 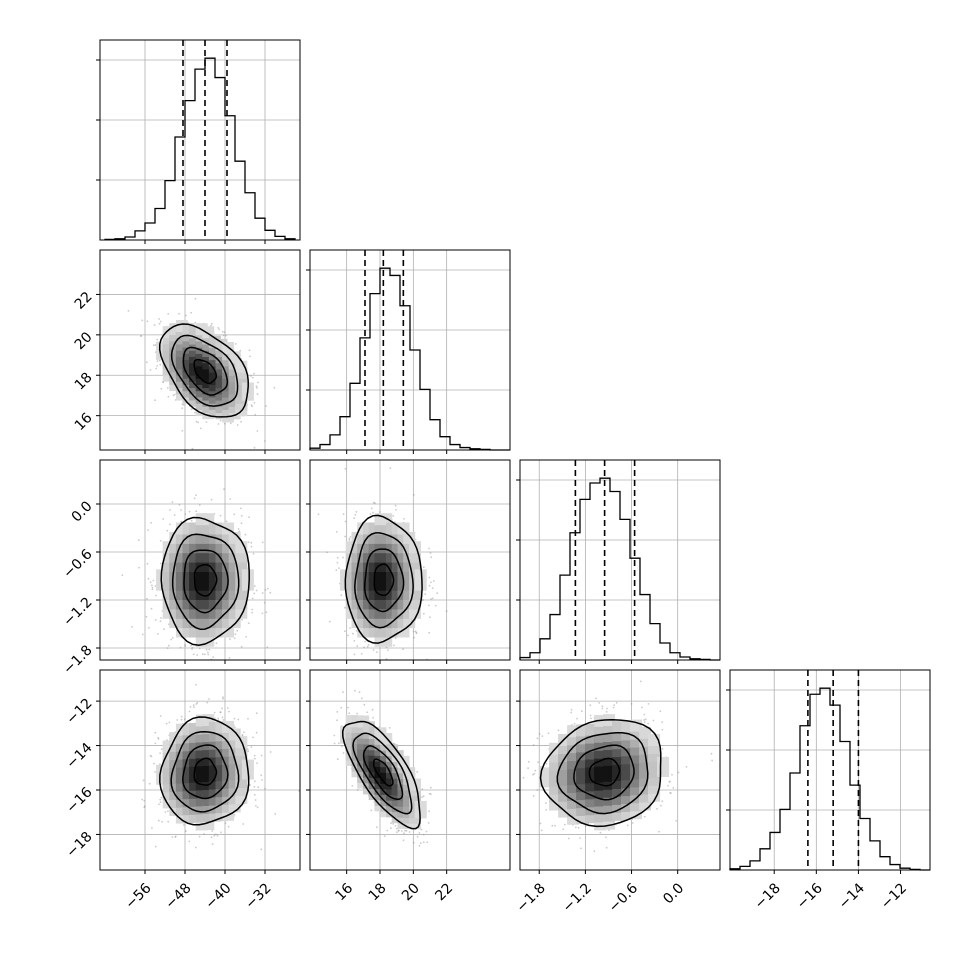 What do you see at coordinates (234, 357) in the screenshot?
I see `density-cell` at bounding box center [234, 357].